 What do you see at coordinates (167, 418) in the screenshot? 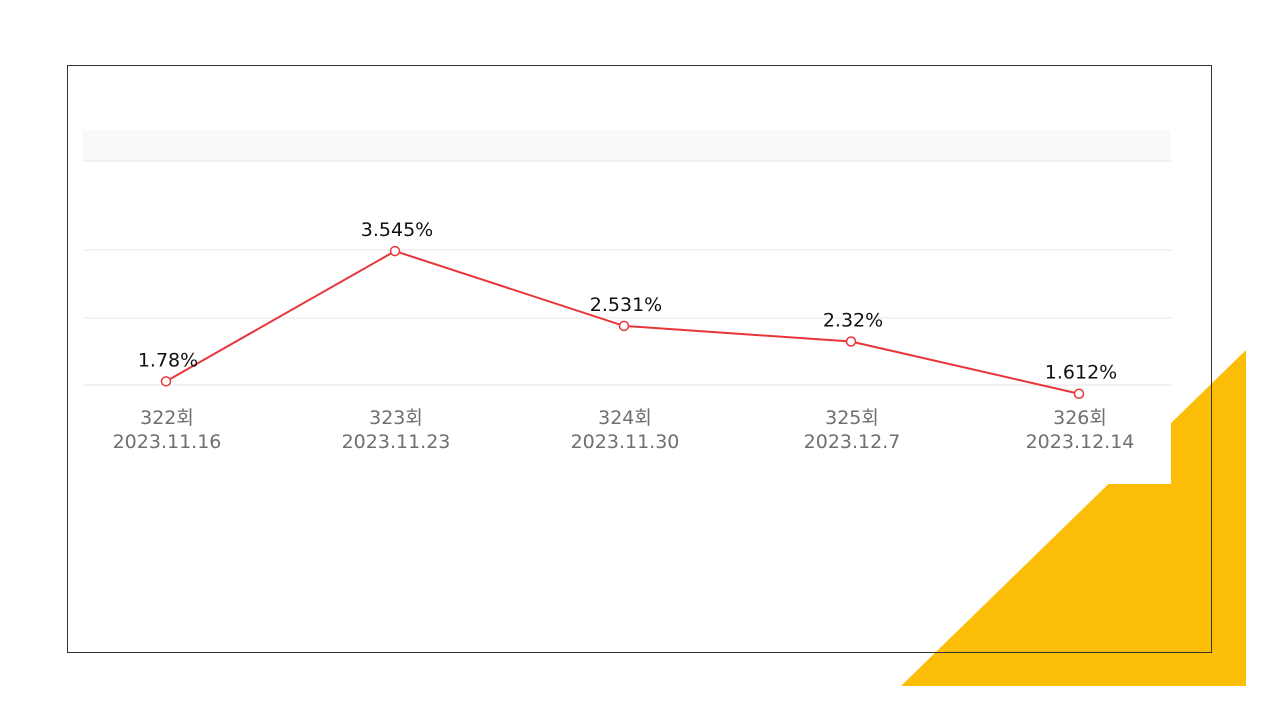
I see `x-tick-label-round: 322회` at bounding box center [167, 418].